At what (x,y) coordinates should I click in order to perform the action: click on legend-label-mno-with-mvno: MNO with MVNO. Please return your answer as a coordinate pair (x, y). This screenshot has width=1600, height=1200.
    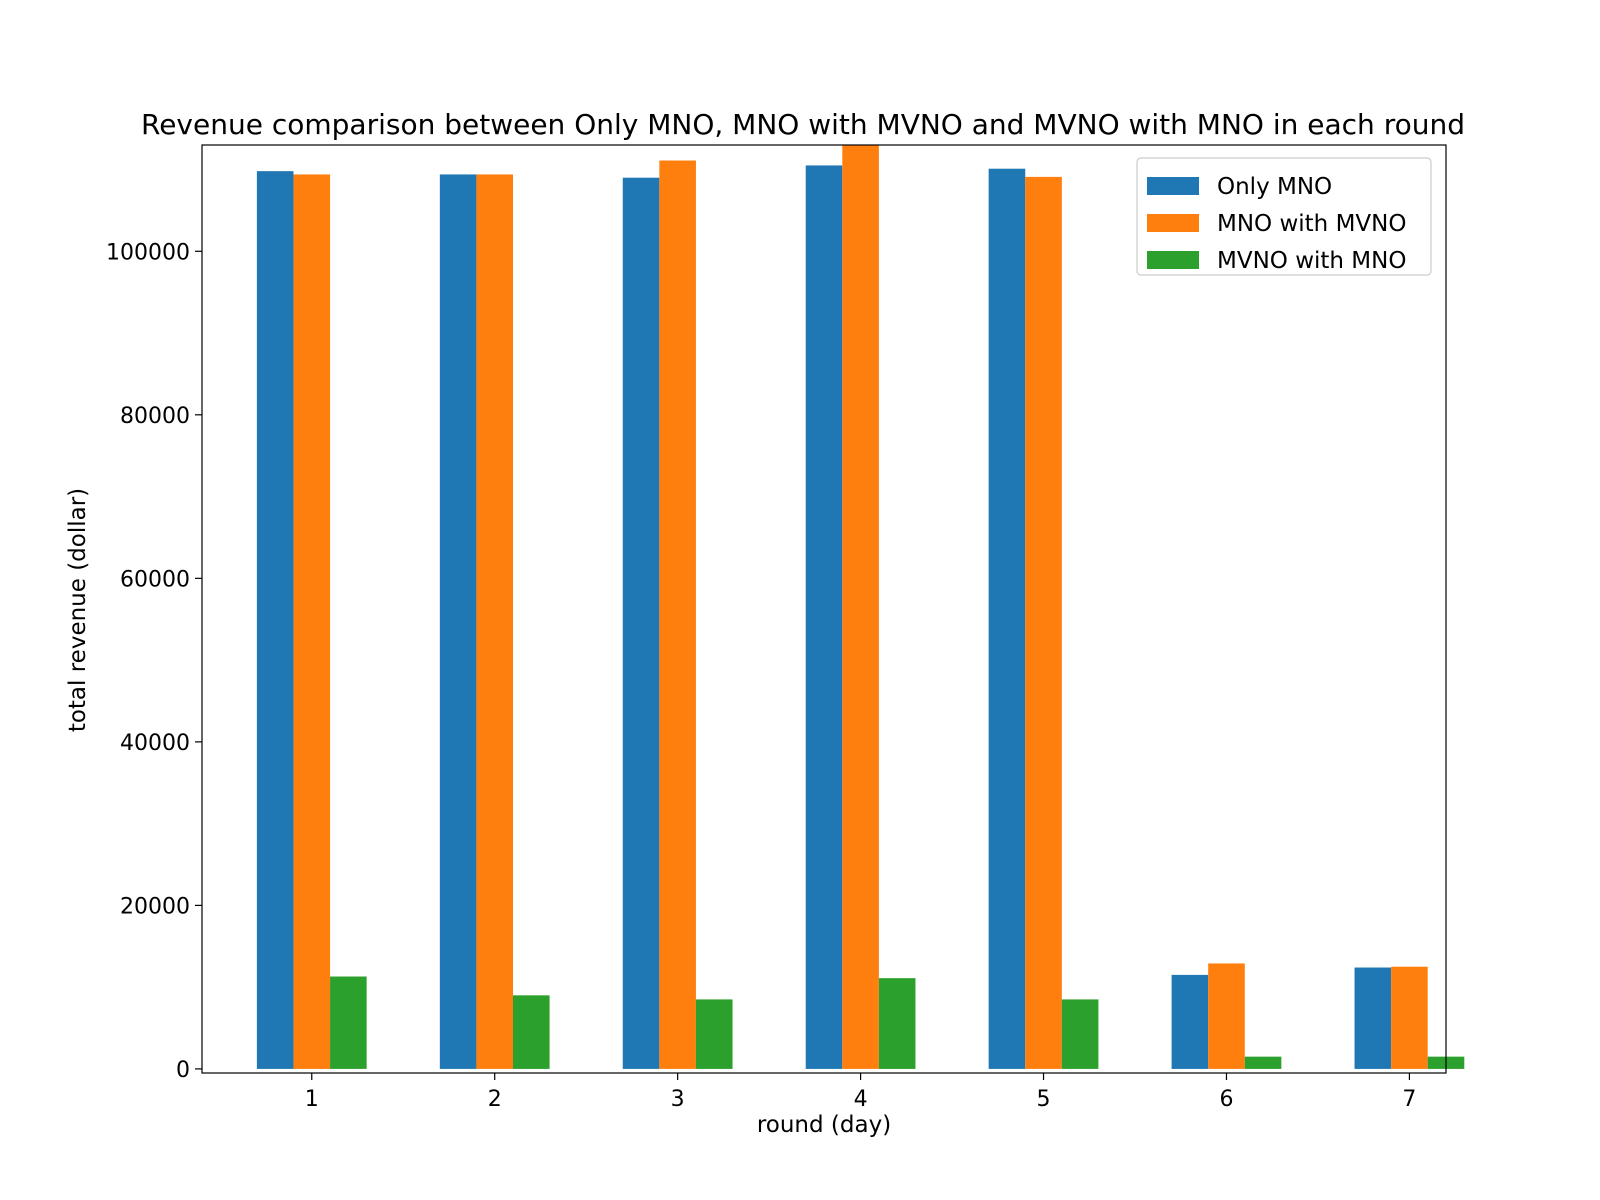
    Looking at the image, I should click on (1311, 224).